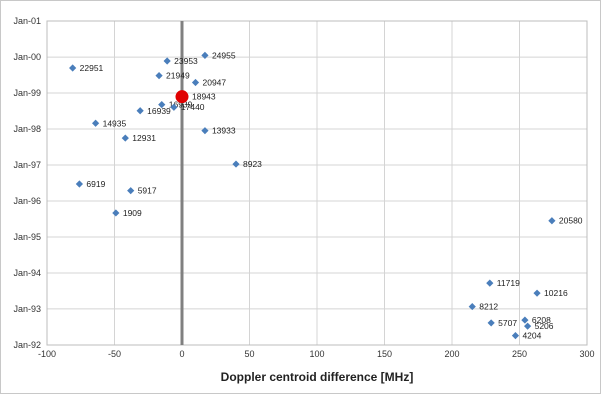 This screenshot has height=395, width=601. I want to click on data-label: 4204, so click(531, 336).